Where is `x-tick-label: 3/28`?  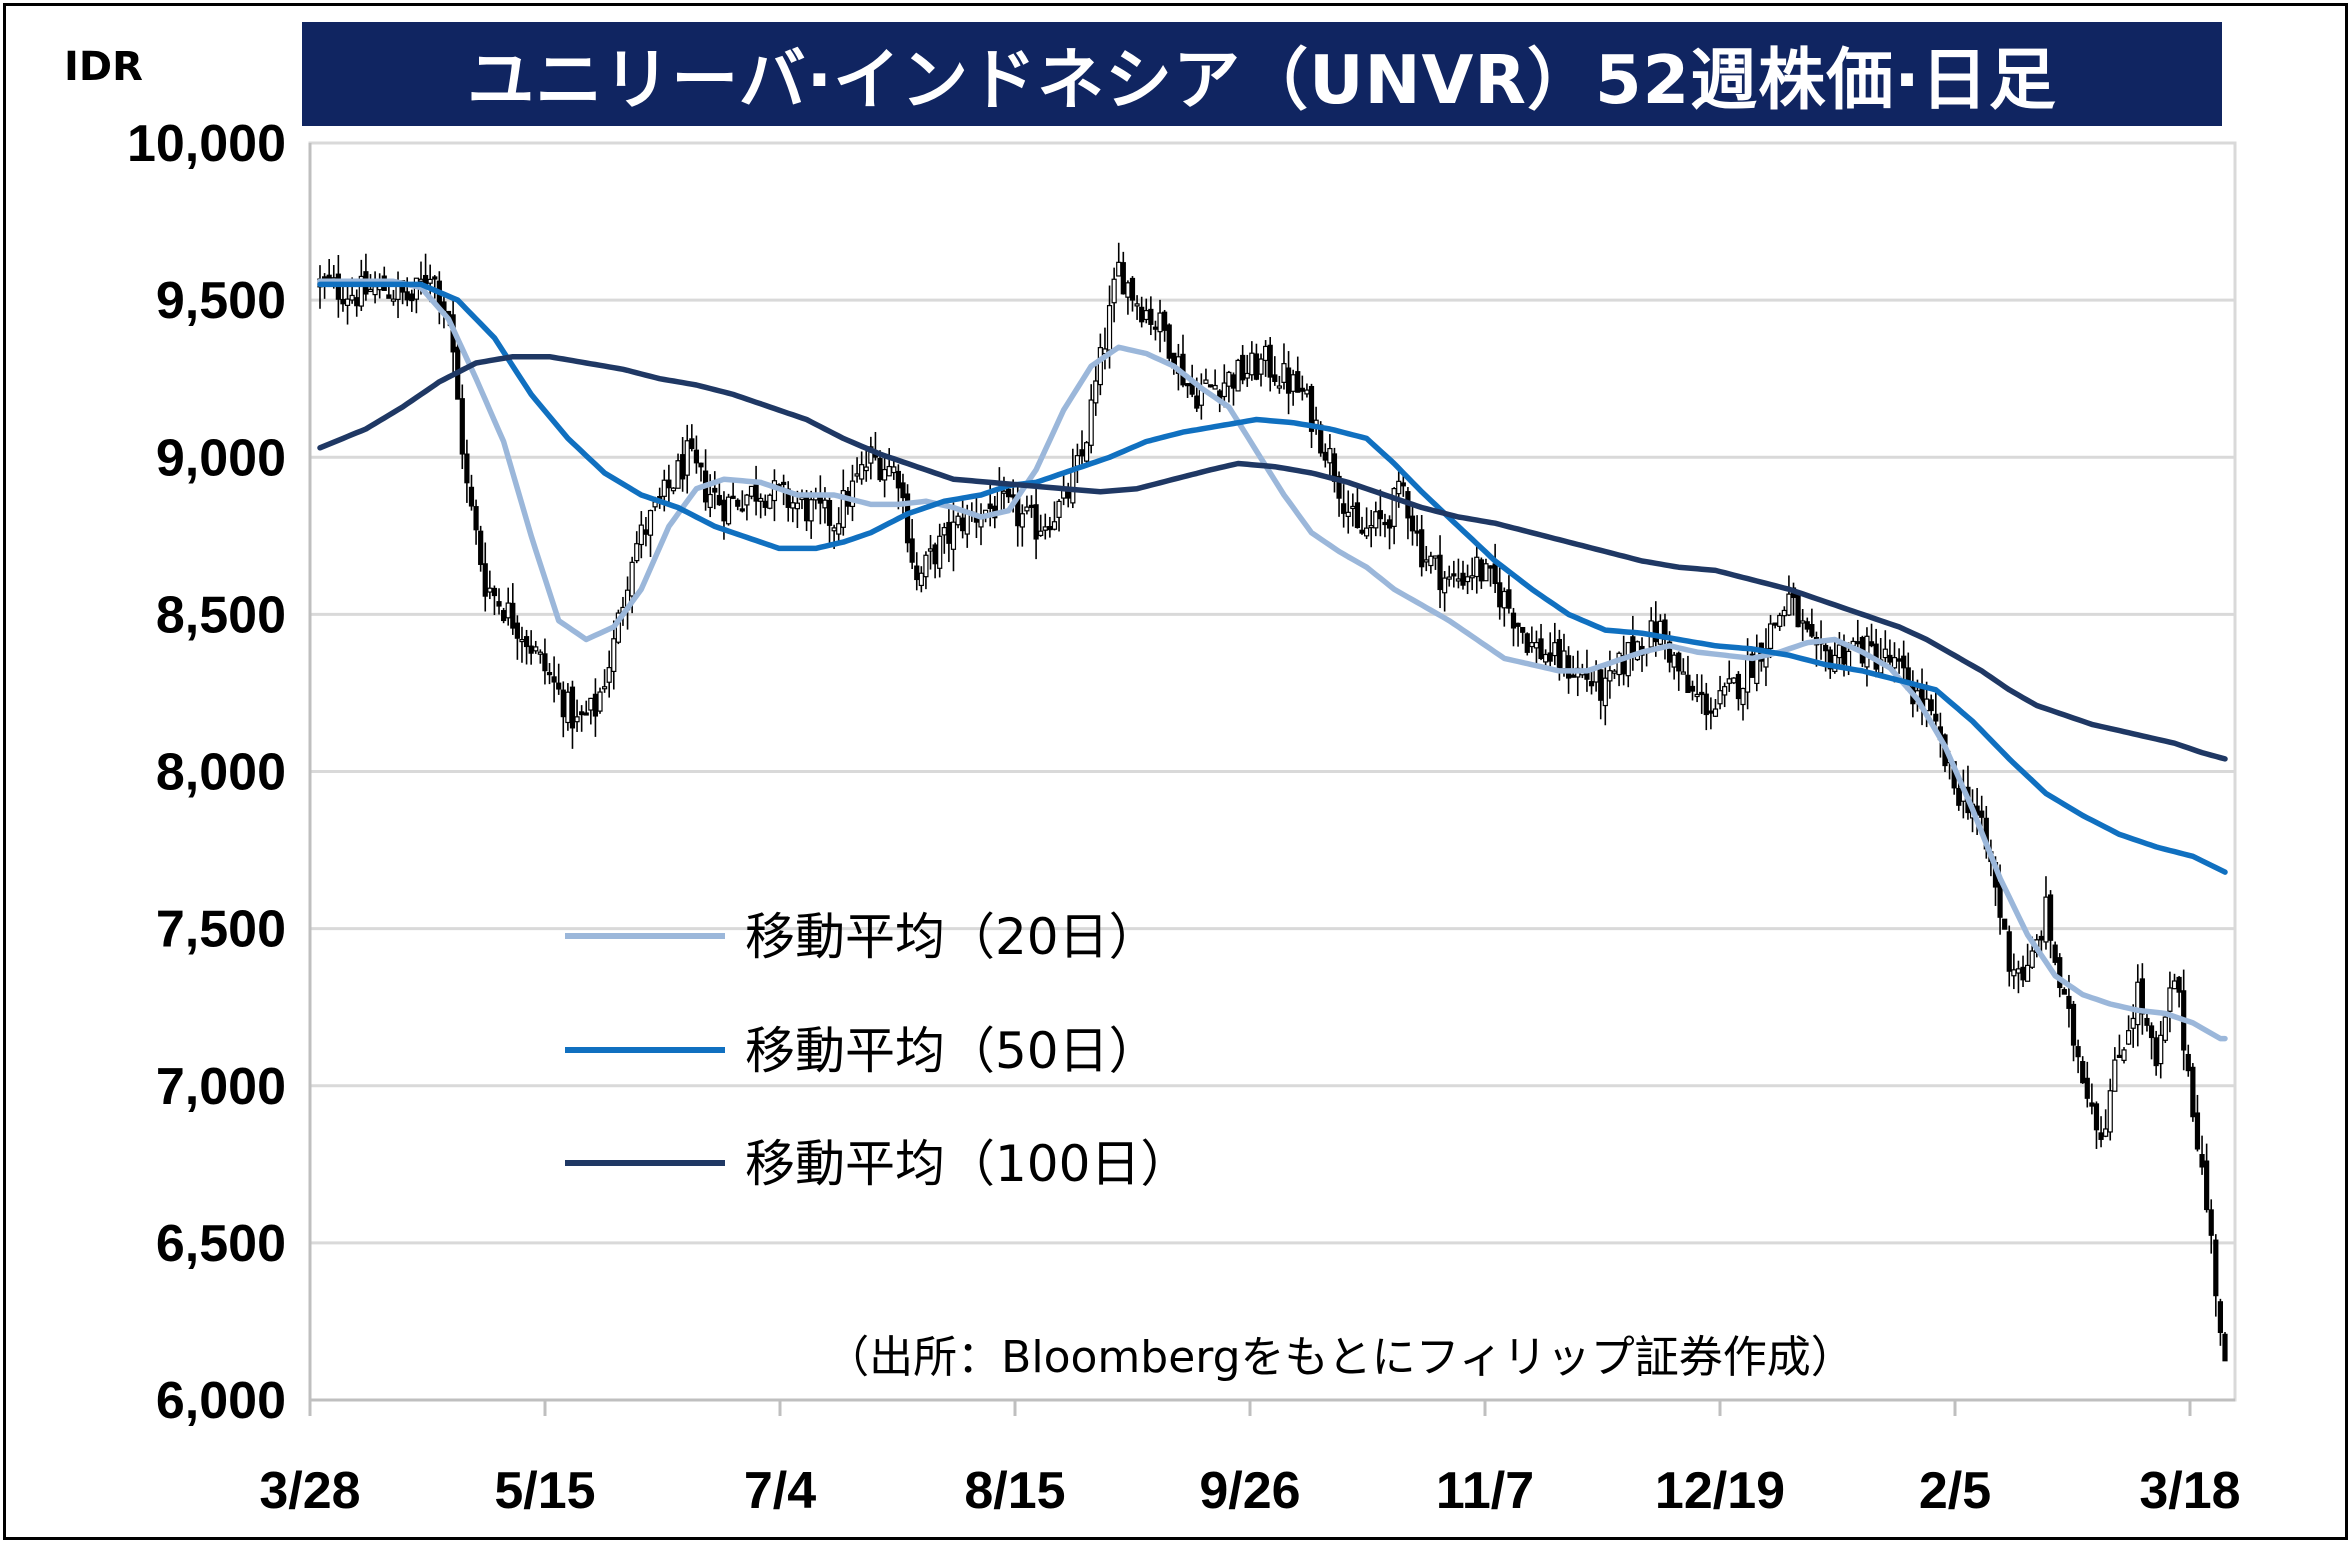 x-tick-label: 3/28 is located at coordinates (309, 1491).